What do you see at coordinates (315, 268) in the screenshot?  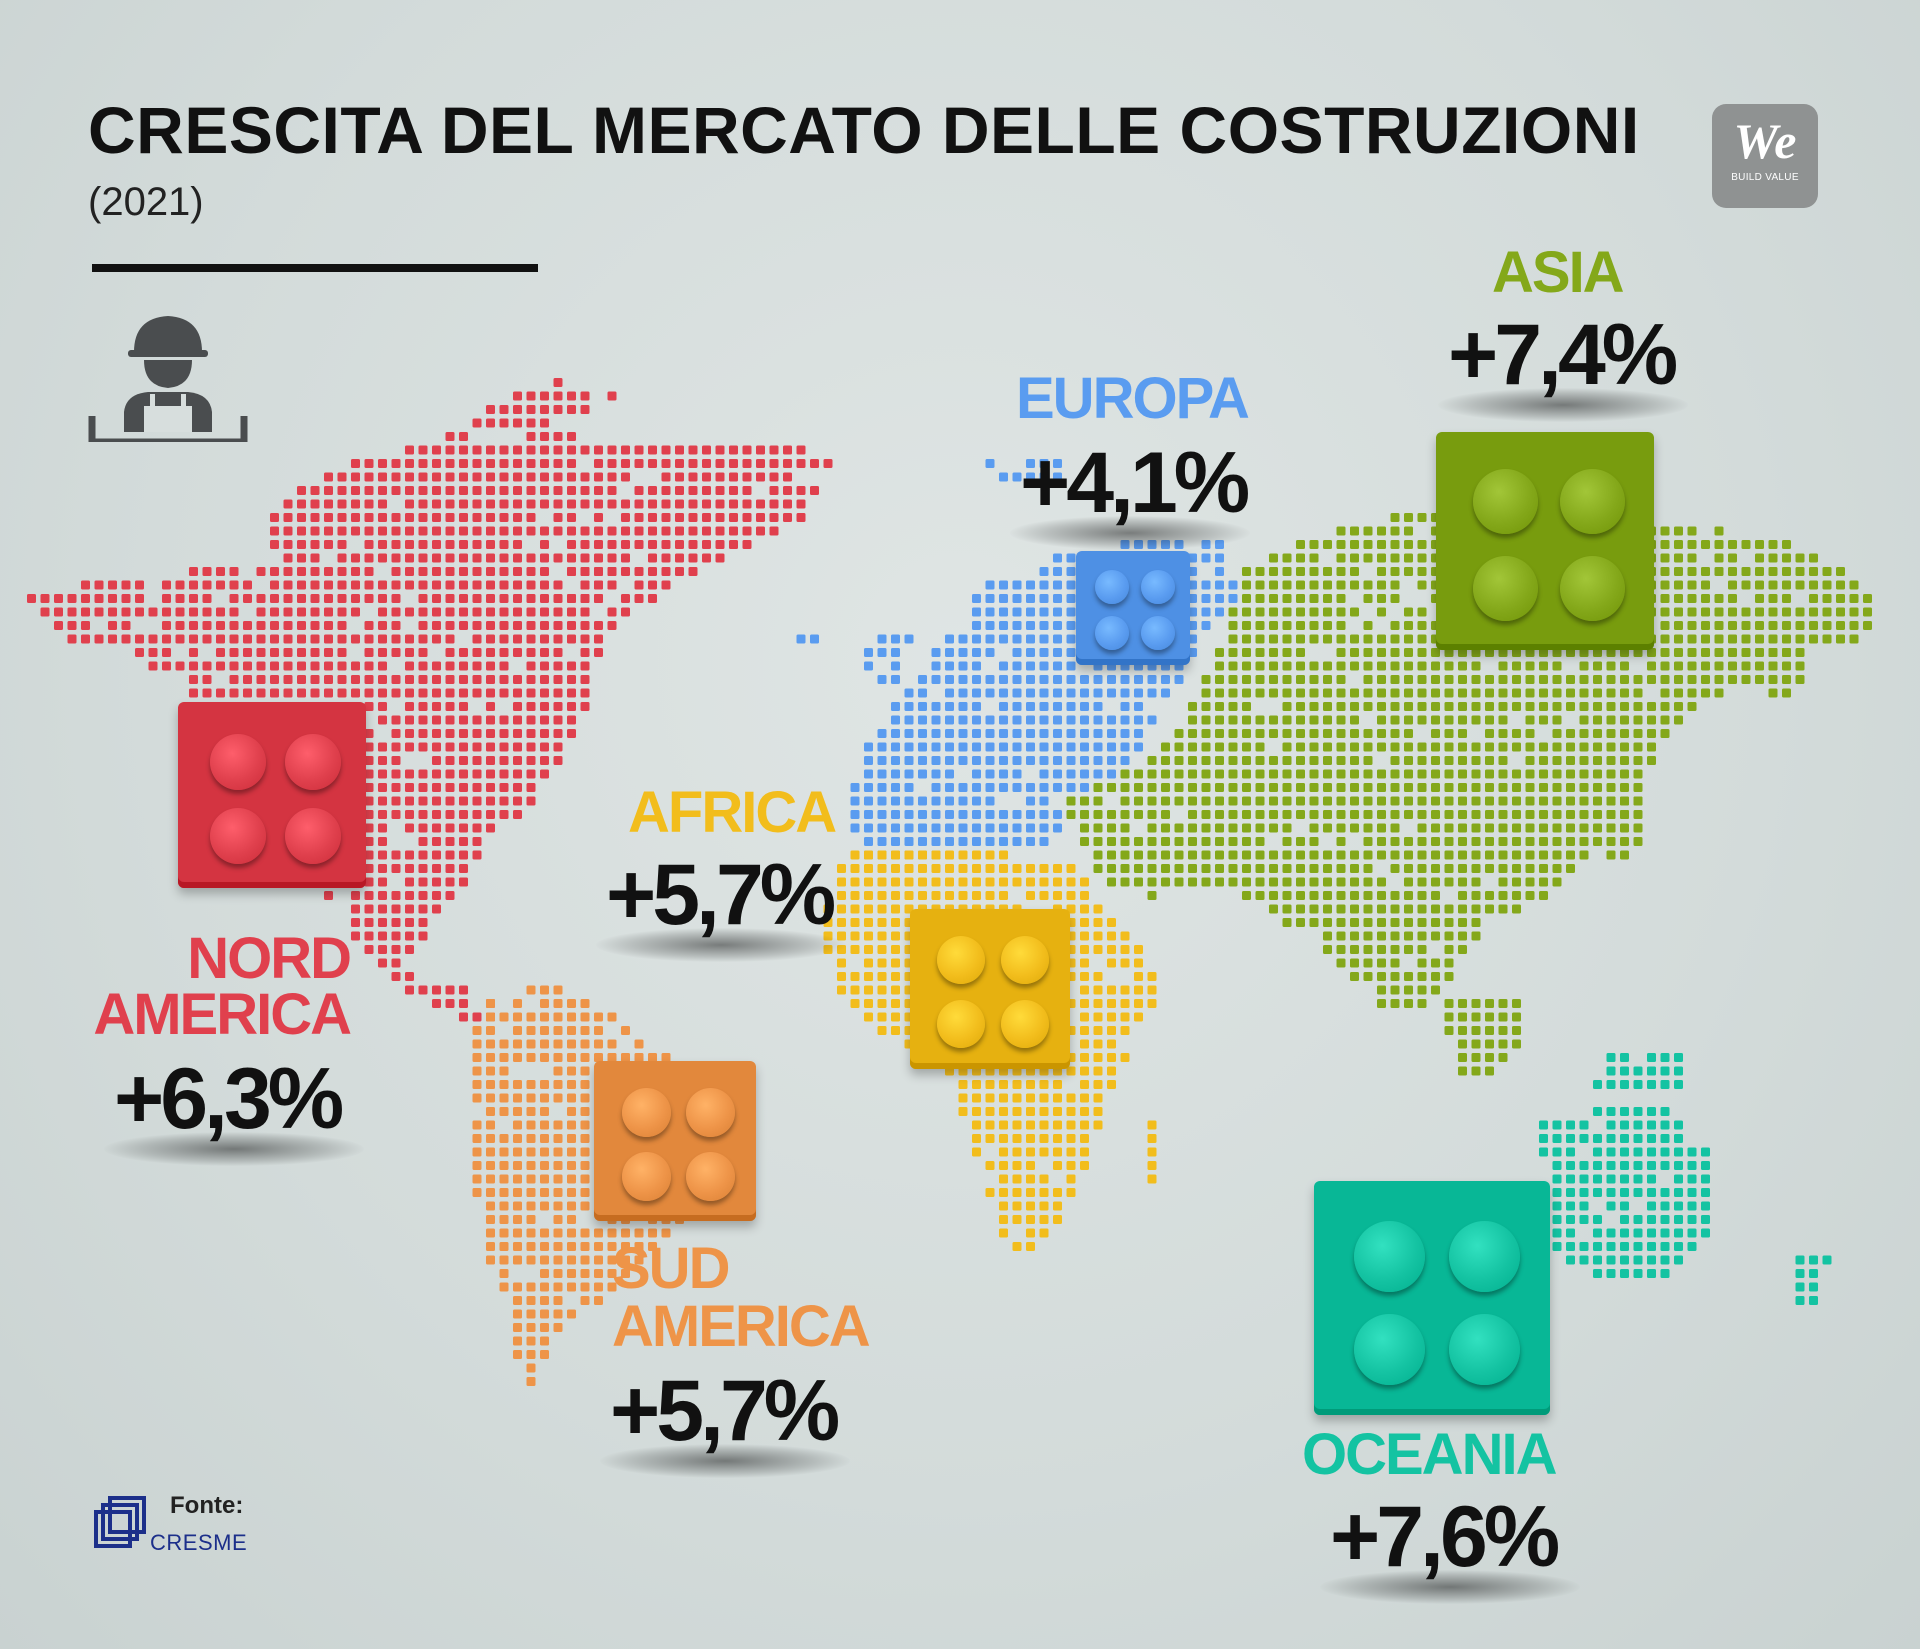 I see `title-divider` at bounding box center [315, 268].